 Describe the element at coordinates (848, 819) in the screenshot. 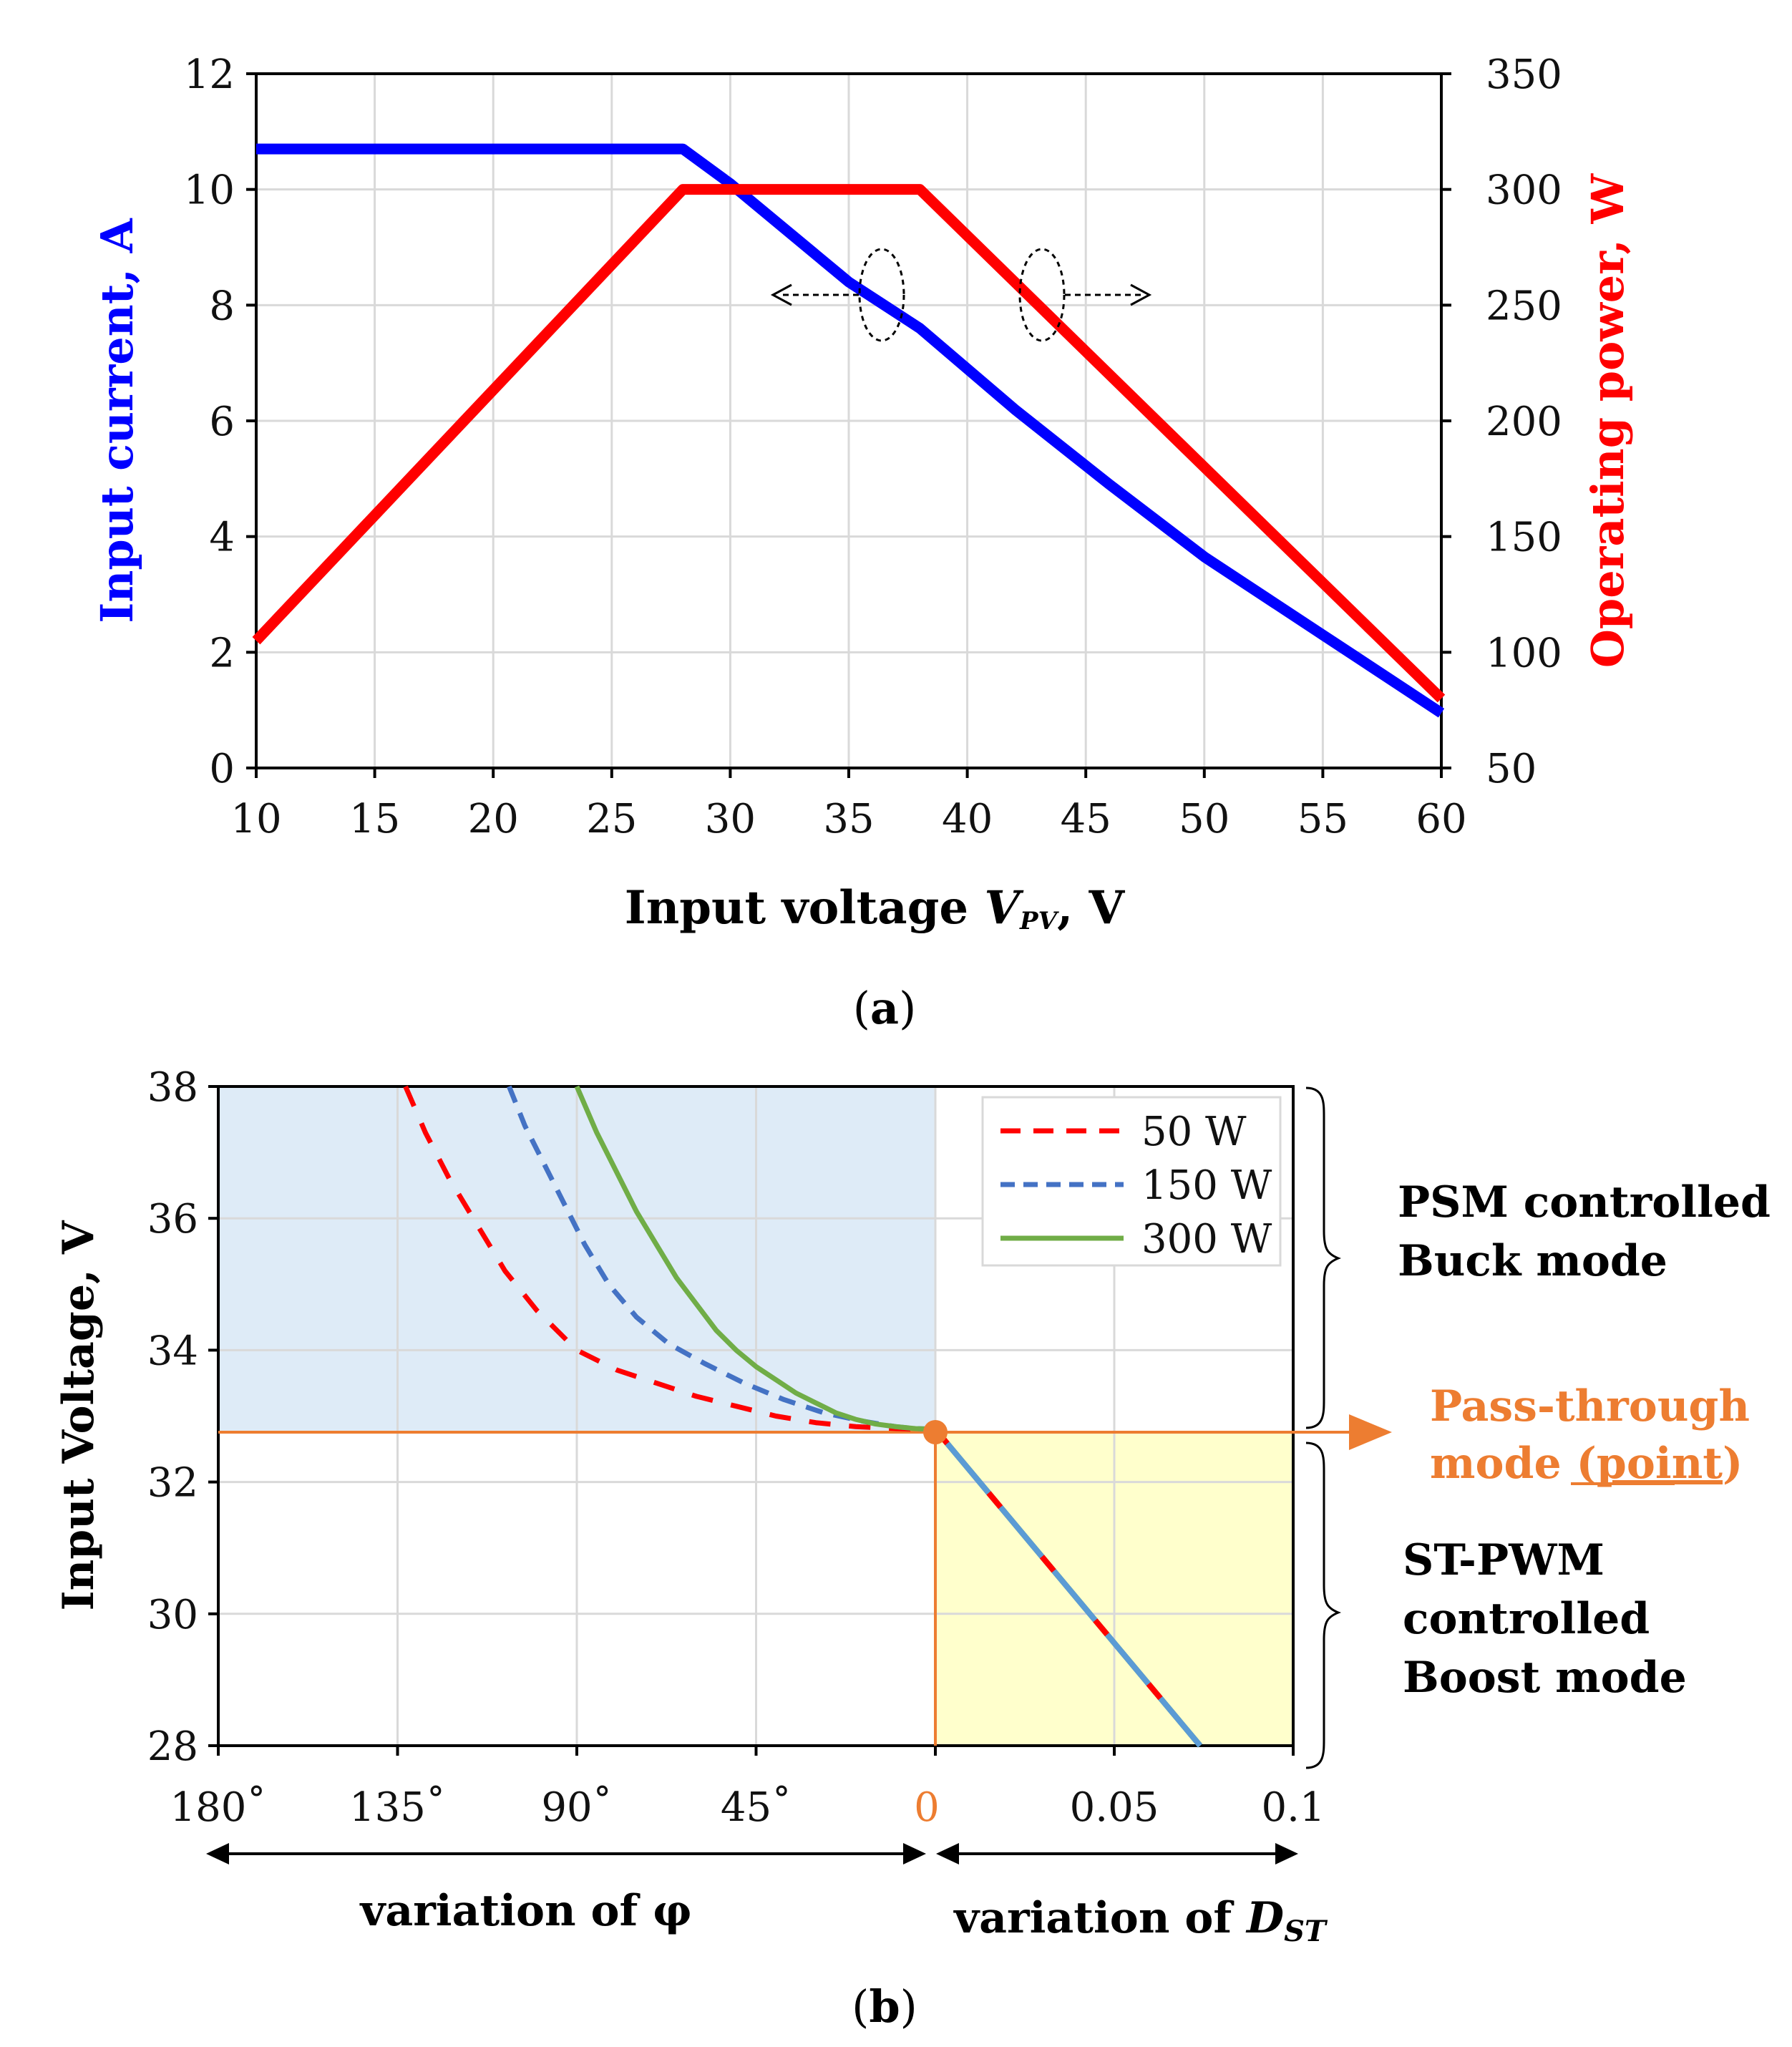

I see `x-tick-label: 35` at that location.